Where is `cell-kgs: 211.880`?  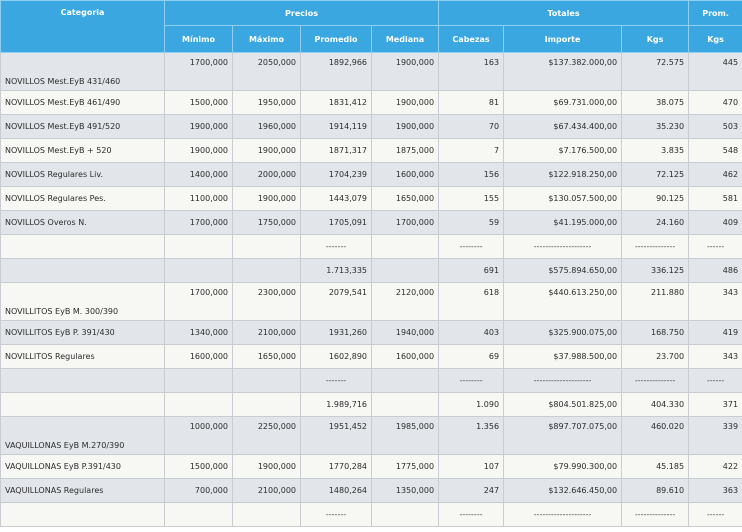
cell-kgs: 211.880 is located at coordinates (655, 301).